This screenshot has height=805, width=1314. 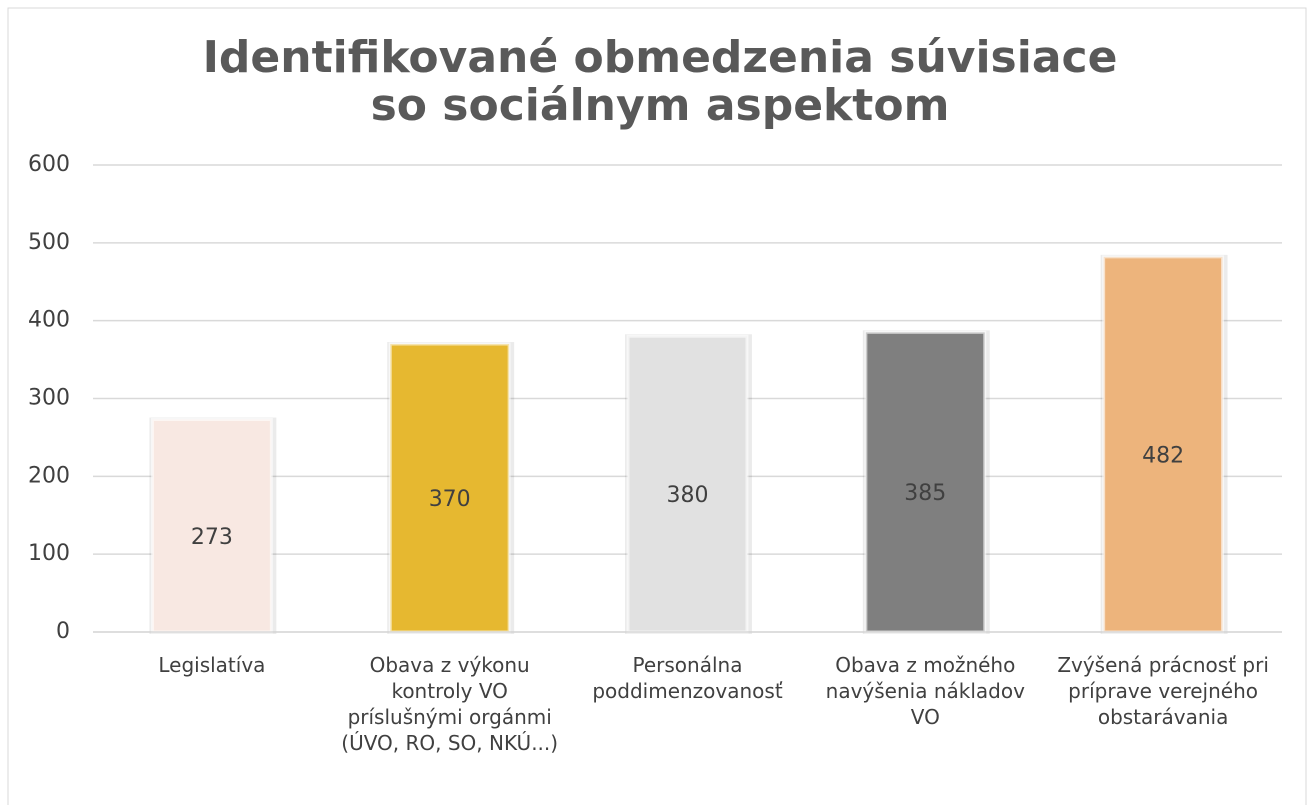 What do you see at coordinates (49, 475) in the screenshot?
I see `y-tick-label: 200` at bounding box center [49, 475].